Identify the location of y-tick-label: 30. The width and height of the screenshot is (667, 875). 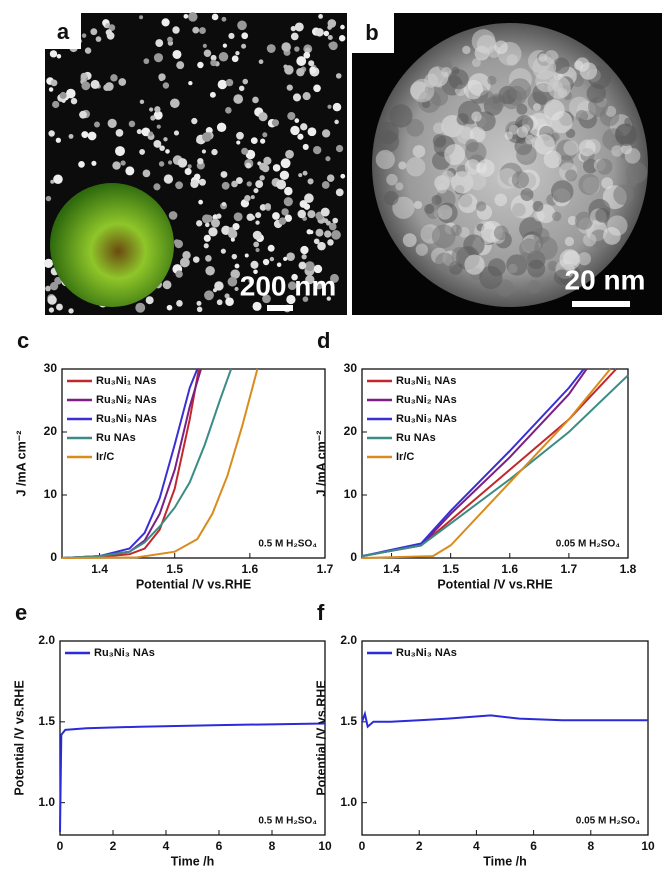
(351, 368).